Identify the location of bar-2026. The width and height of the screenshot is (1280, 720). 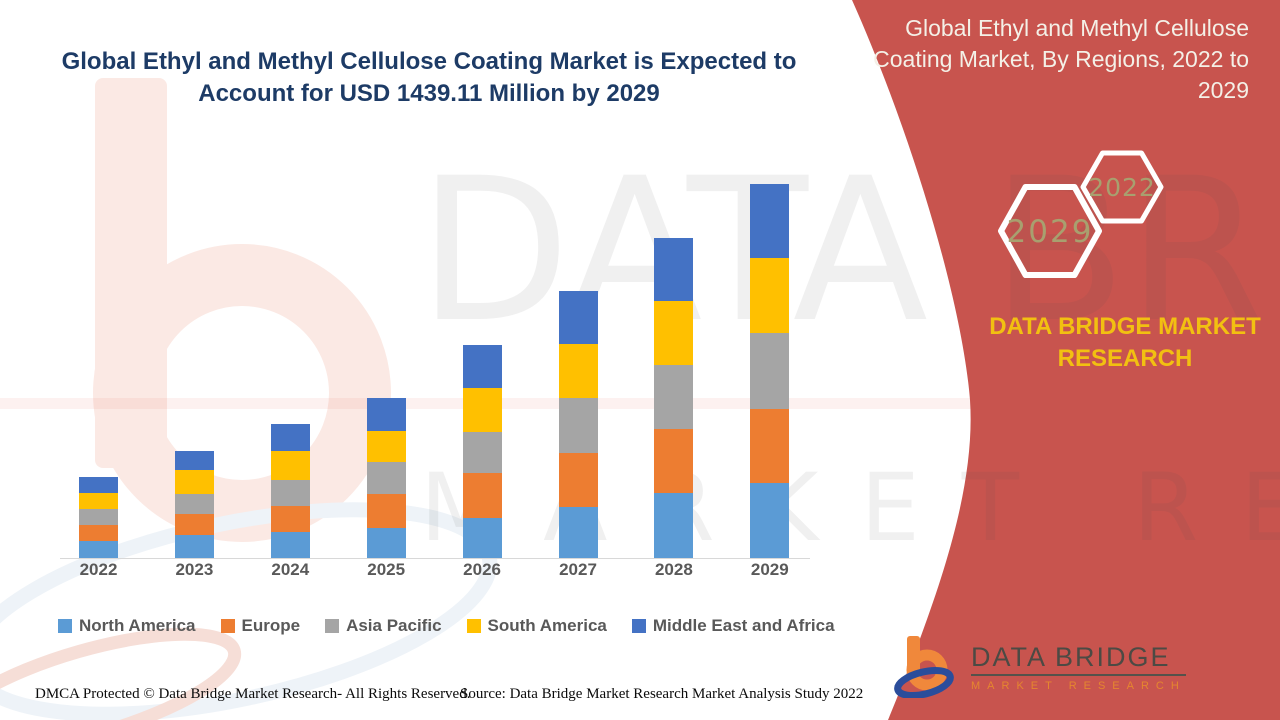
(482, 451).